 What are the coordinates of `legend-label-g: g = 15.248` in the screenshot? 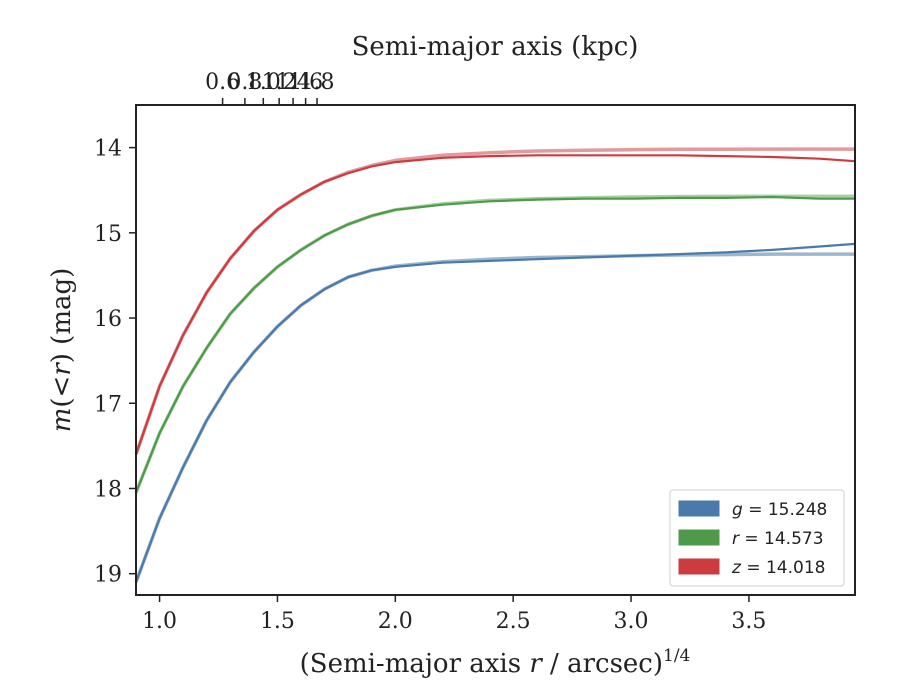 It's located at (779, 510).